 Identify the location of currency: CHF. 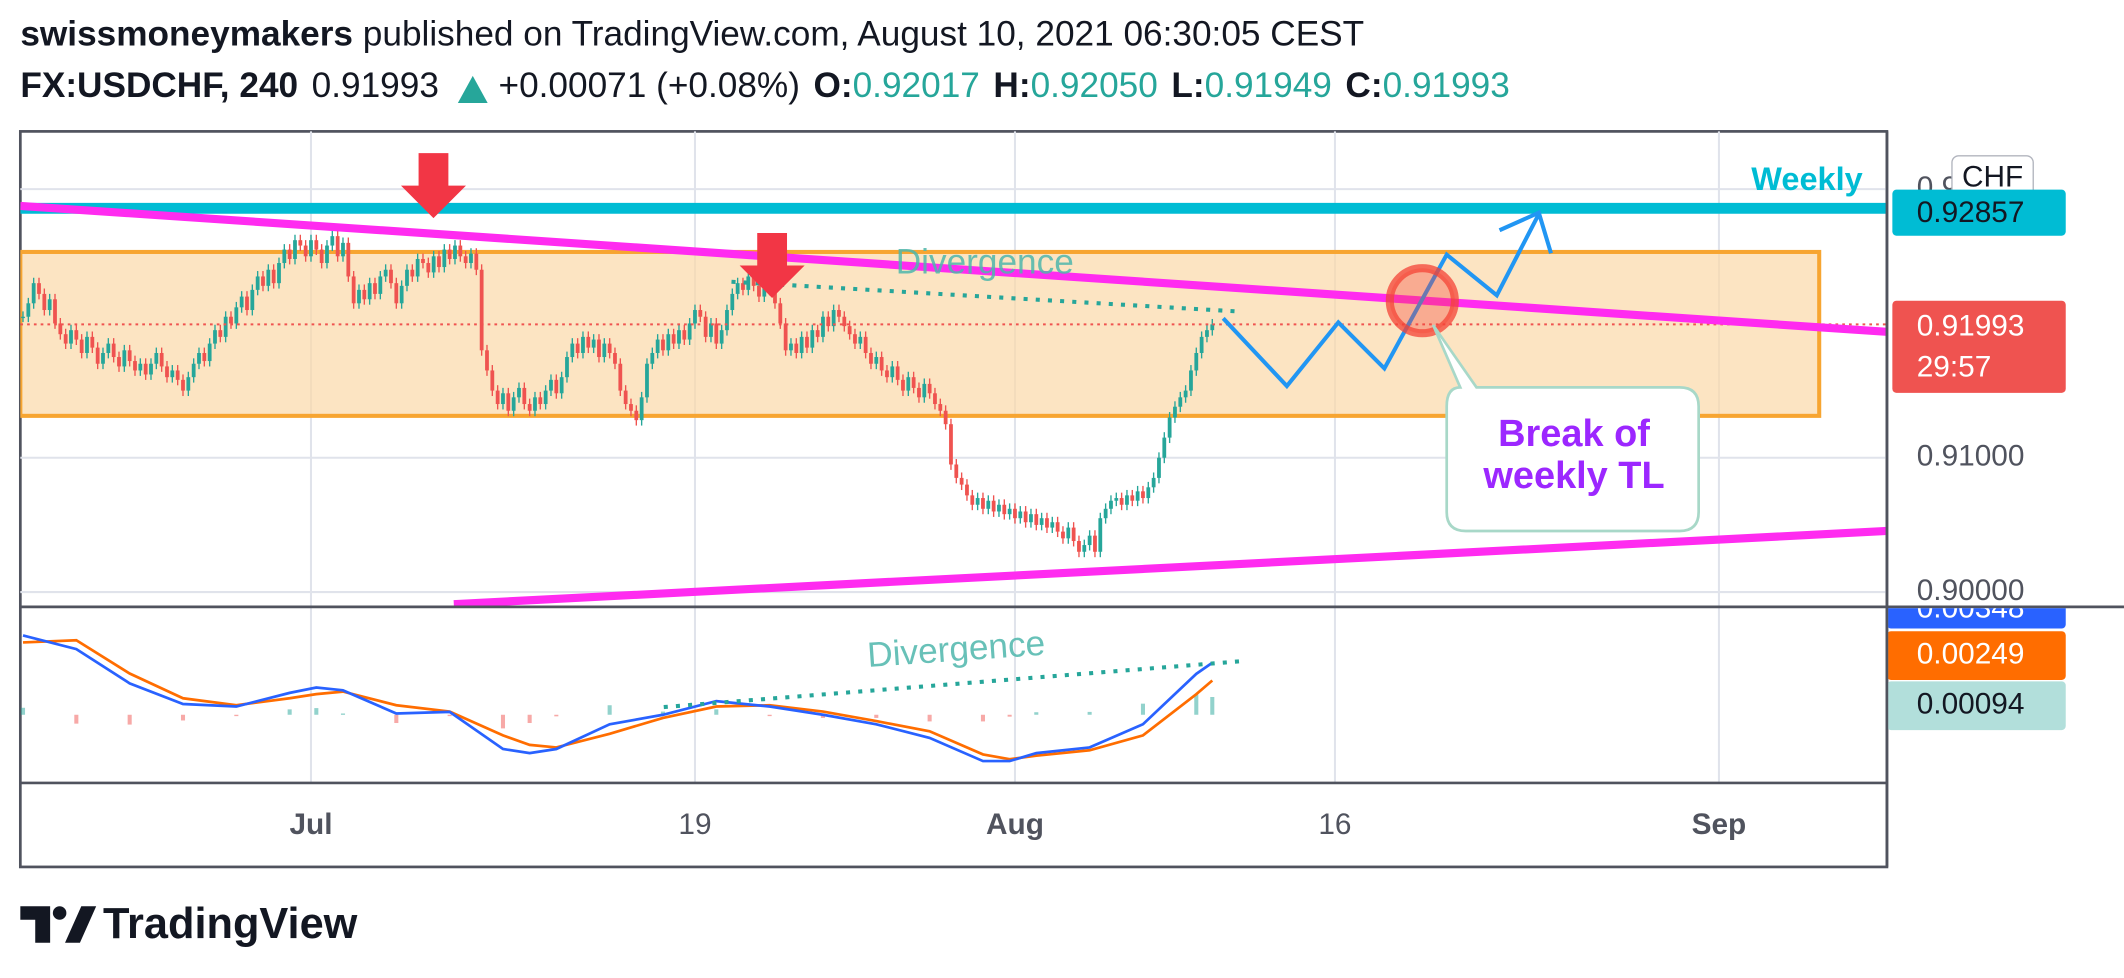
(1992, 177).